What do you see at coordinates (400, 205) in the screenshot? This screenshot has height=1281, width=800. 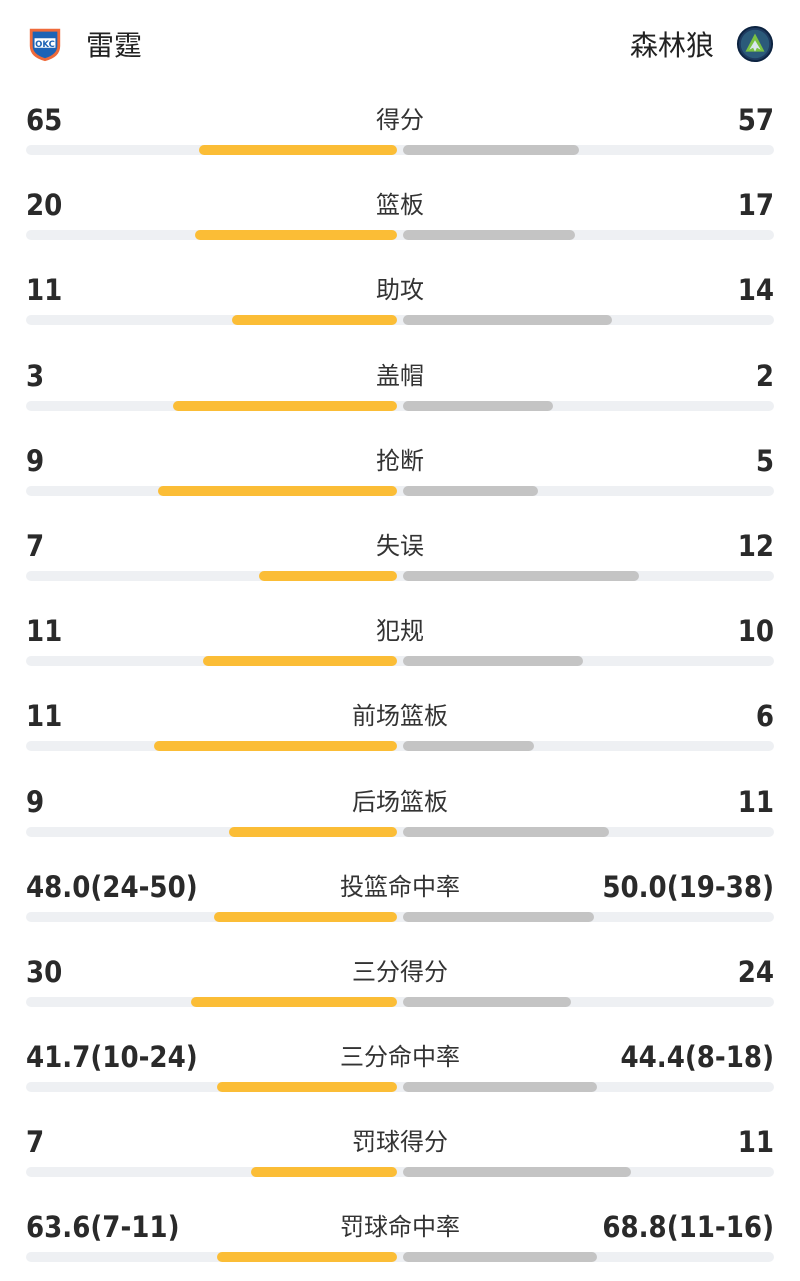 I see `stat-label: 篮板` at bounding box center [400, 205].